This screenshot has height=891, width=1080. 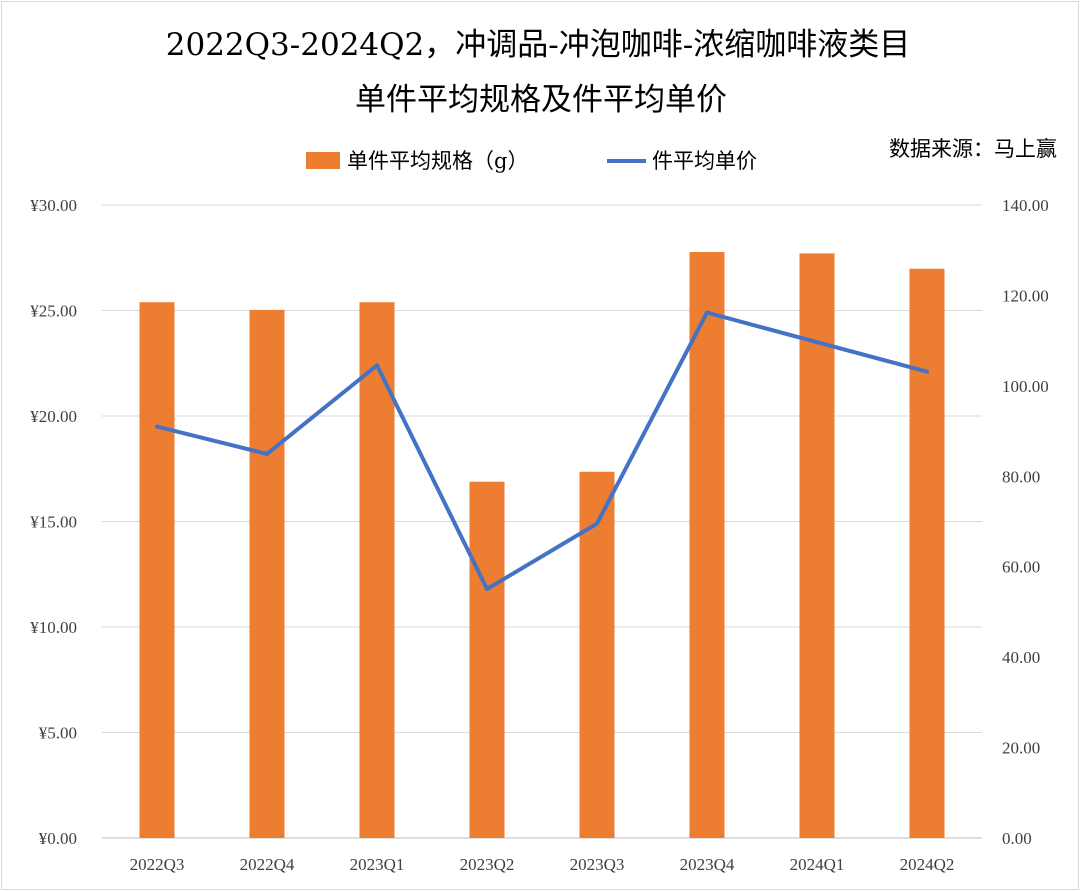 What do you see at coordinates (323, 160) in the screenshot?
I see `legend-bar-swatch` at bounding box center [323, 160].